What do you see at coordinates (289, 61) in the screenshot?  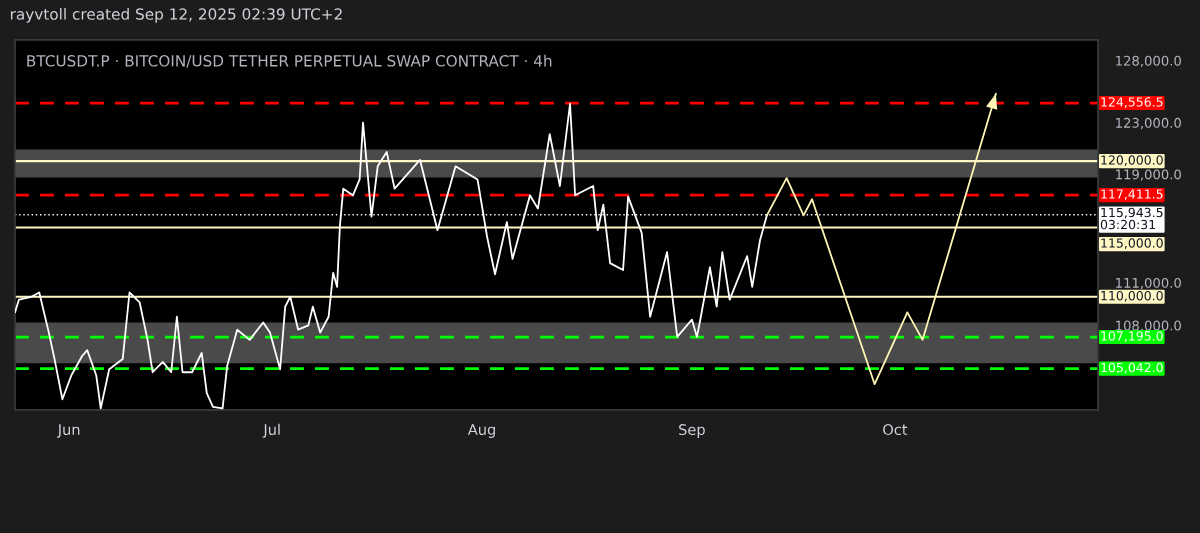 I see `text: BTCUSDT.P · BITCOIN/USD TETHER PERPETUAL SWAP CONTRACT · 4h` at bounding box center [289, 61].